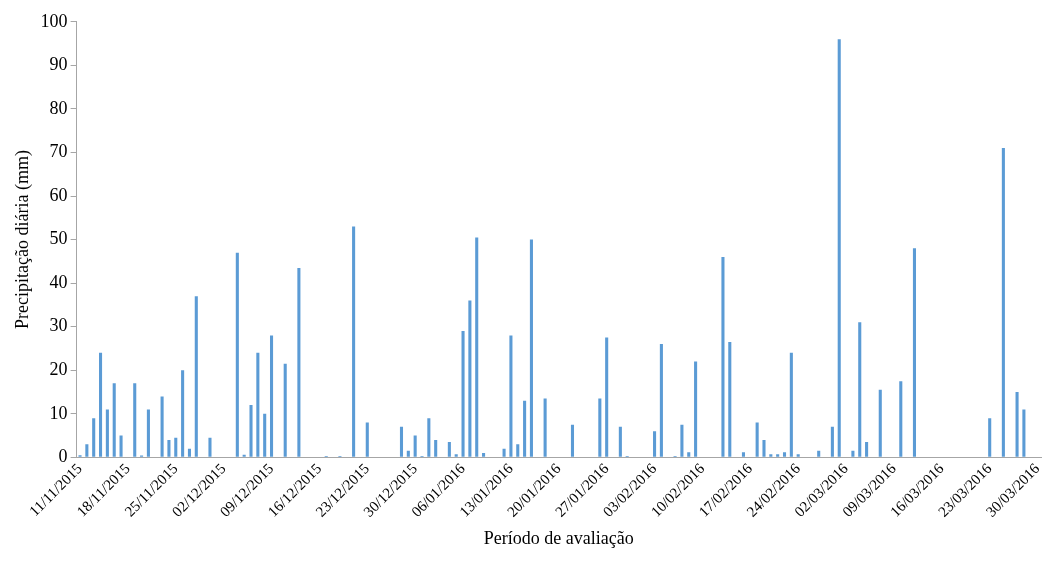 The height and width of the screenshot is (562, 1063). What do you see at coordinates (58, 64) in the screenshot?
I see `y-tick-label: 90` at bounding box center [58, 64].